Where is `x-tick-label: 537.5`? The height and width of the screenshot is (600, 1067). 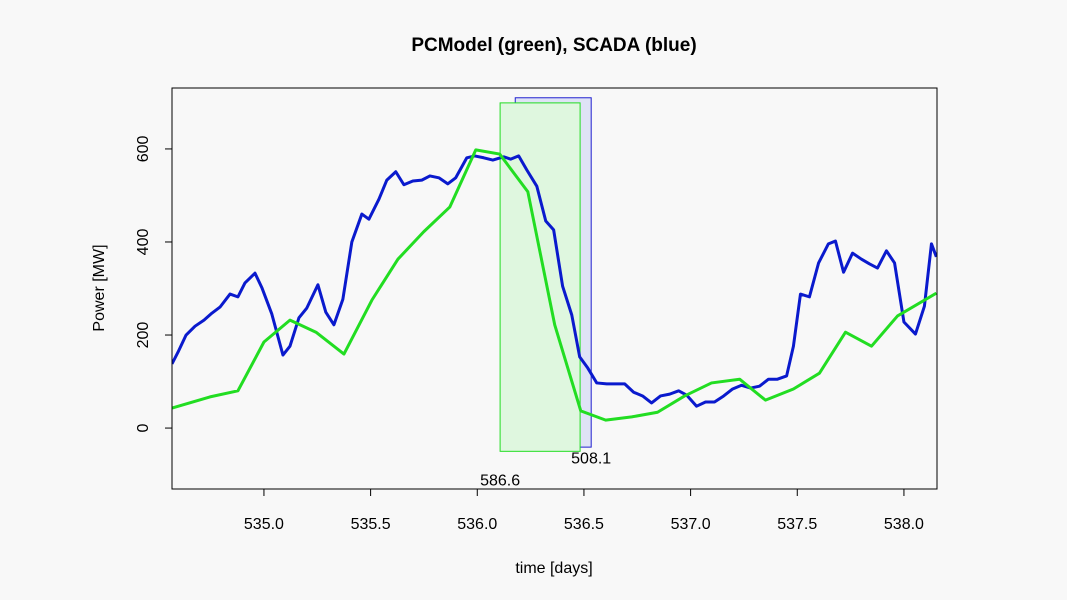
x-tick-label: 537.5 is located at coordinates (797, 524).